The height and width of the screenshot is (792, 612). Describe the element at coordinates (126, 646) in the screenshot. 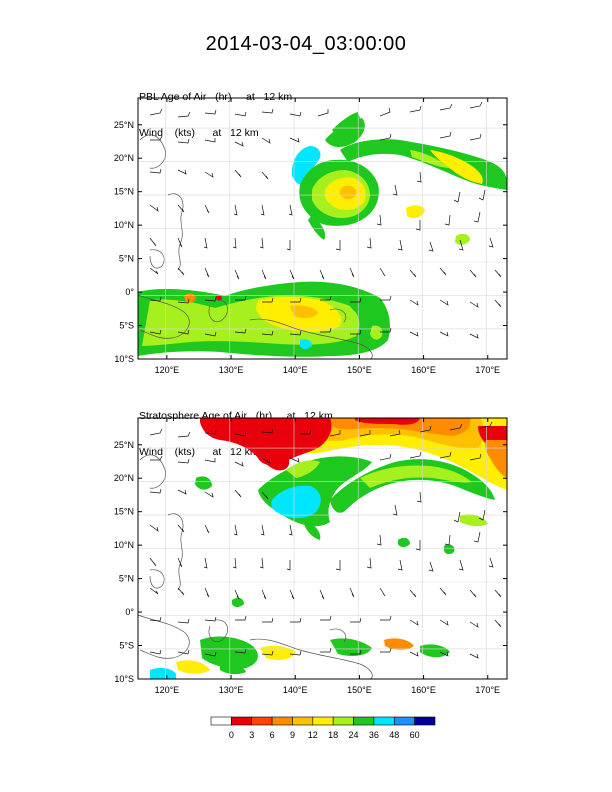

I see `strat-lat-label: 5°S` at that location.